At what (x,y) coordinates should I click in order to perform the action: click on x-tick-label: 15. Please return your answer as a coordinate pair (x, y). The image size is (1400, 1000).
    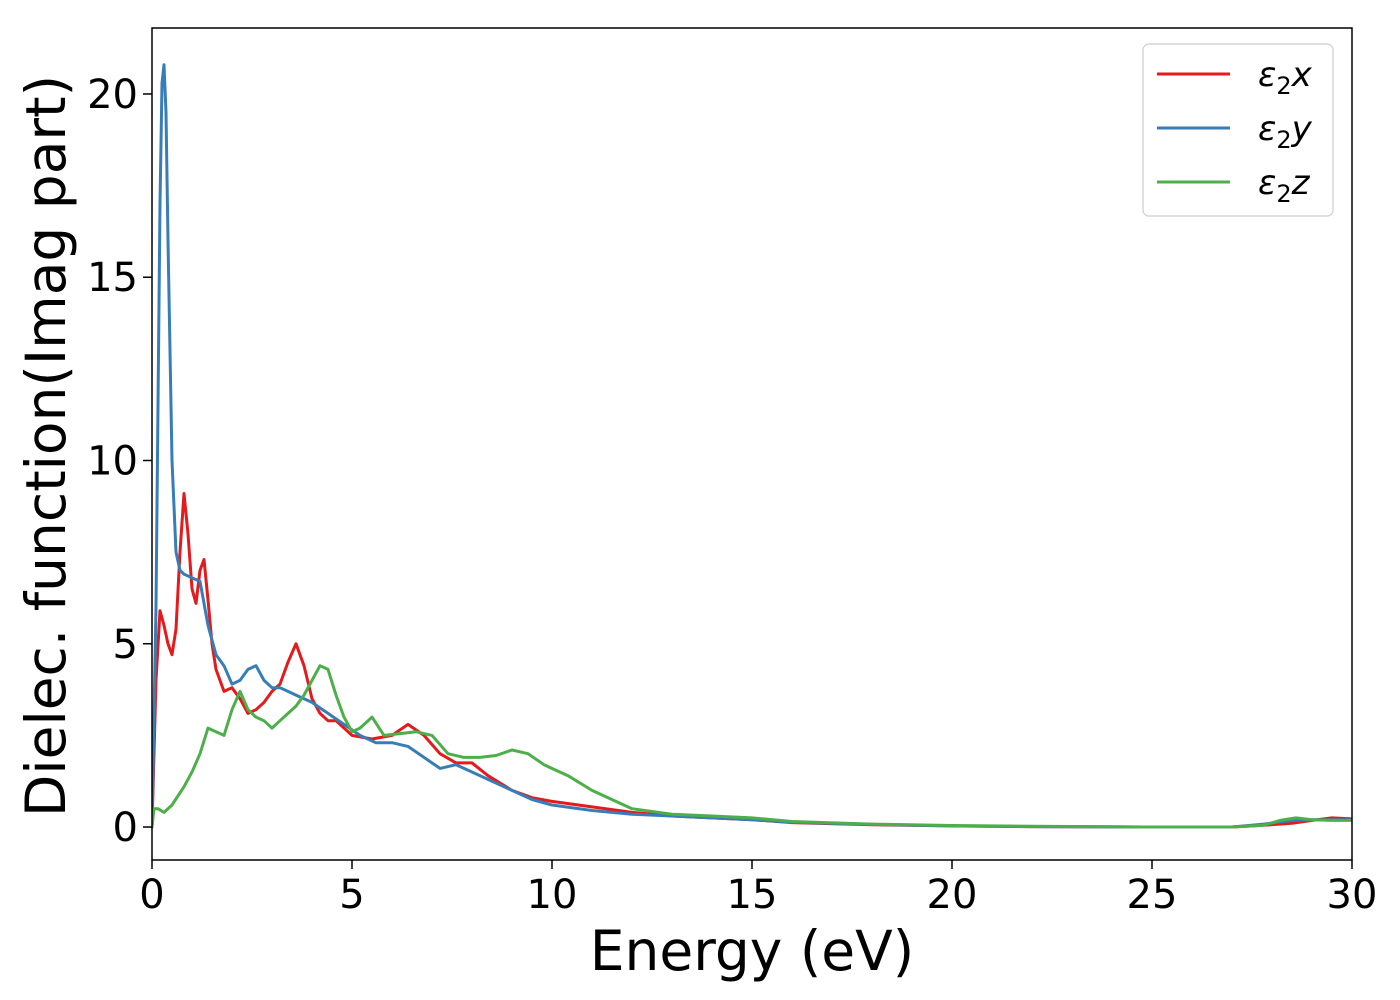
    Looking at the image, I should click on (752, 895).